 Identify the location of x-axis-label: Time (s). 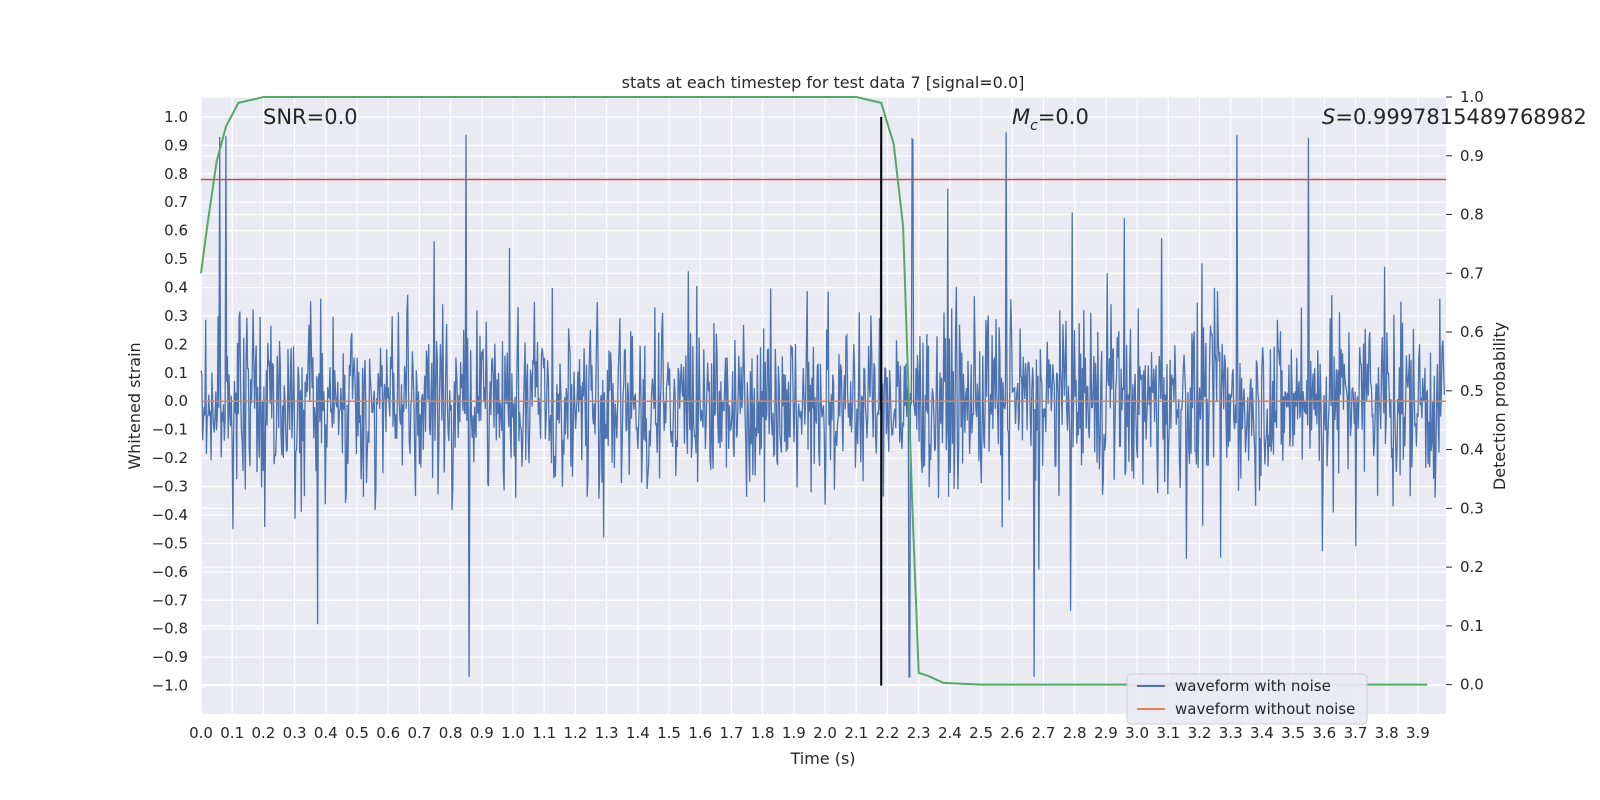
(822, 758).